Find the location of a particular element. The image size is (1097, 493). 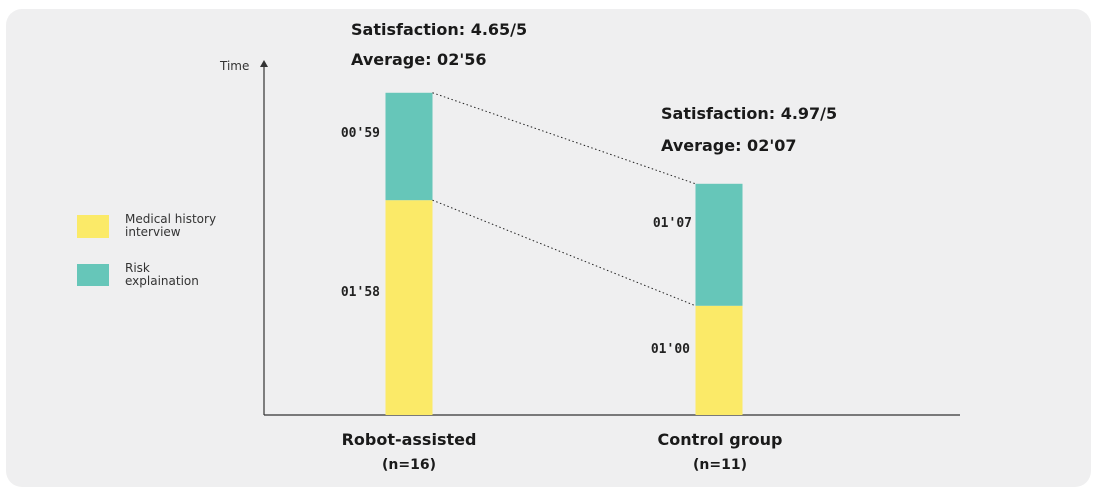

legend-swatch-medical-history is located at coordinates (93, 226).